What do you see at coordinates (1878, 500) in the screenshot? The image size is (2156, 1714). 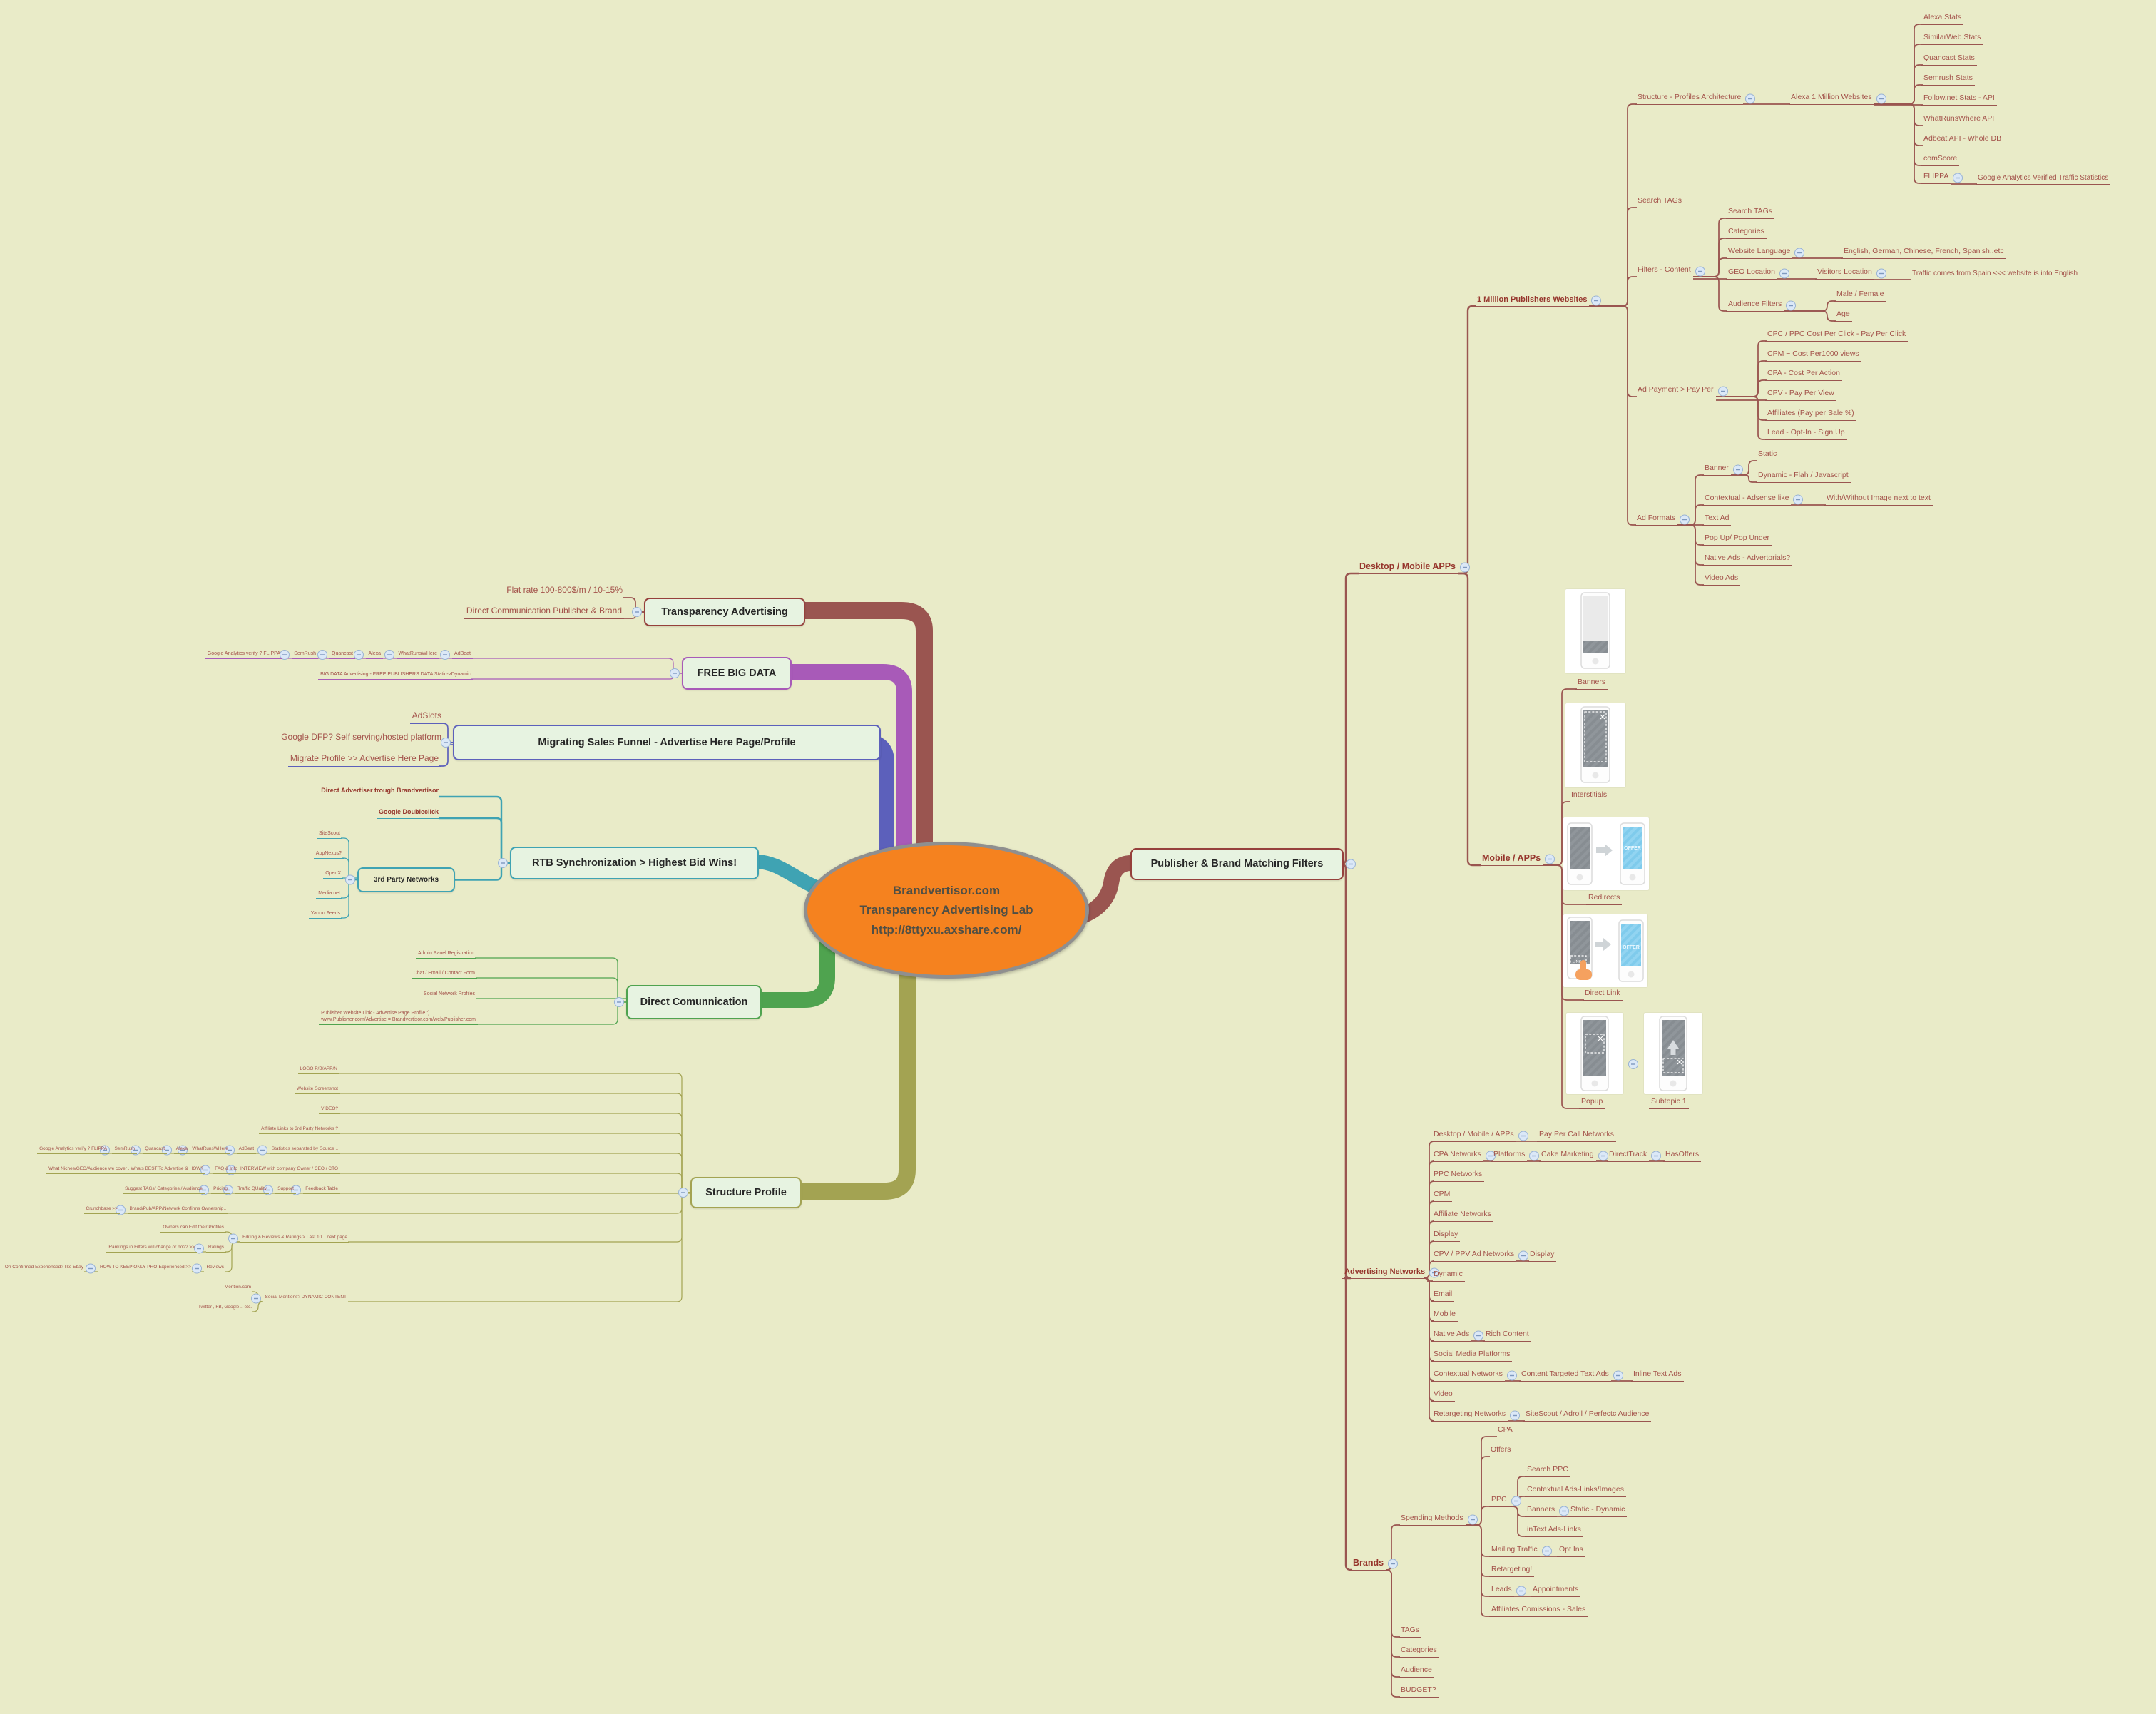 I see `with-without-image: With/Without Image next to text` at bounding box center [1878, 500].